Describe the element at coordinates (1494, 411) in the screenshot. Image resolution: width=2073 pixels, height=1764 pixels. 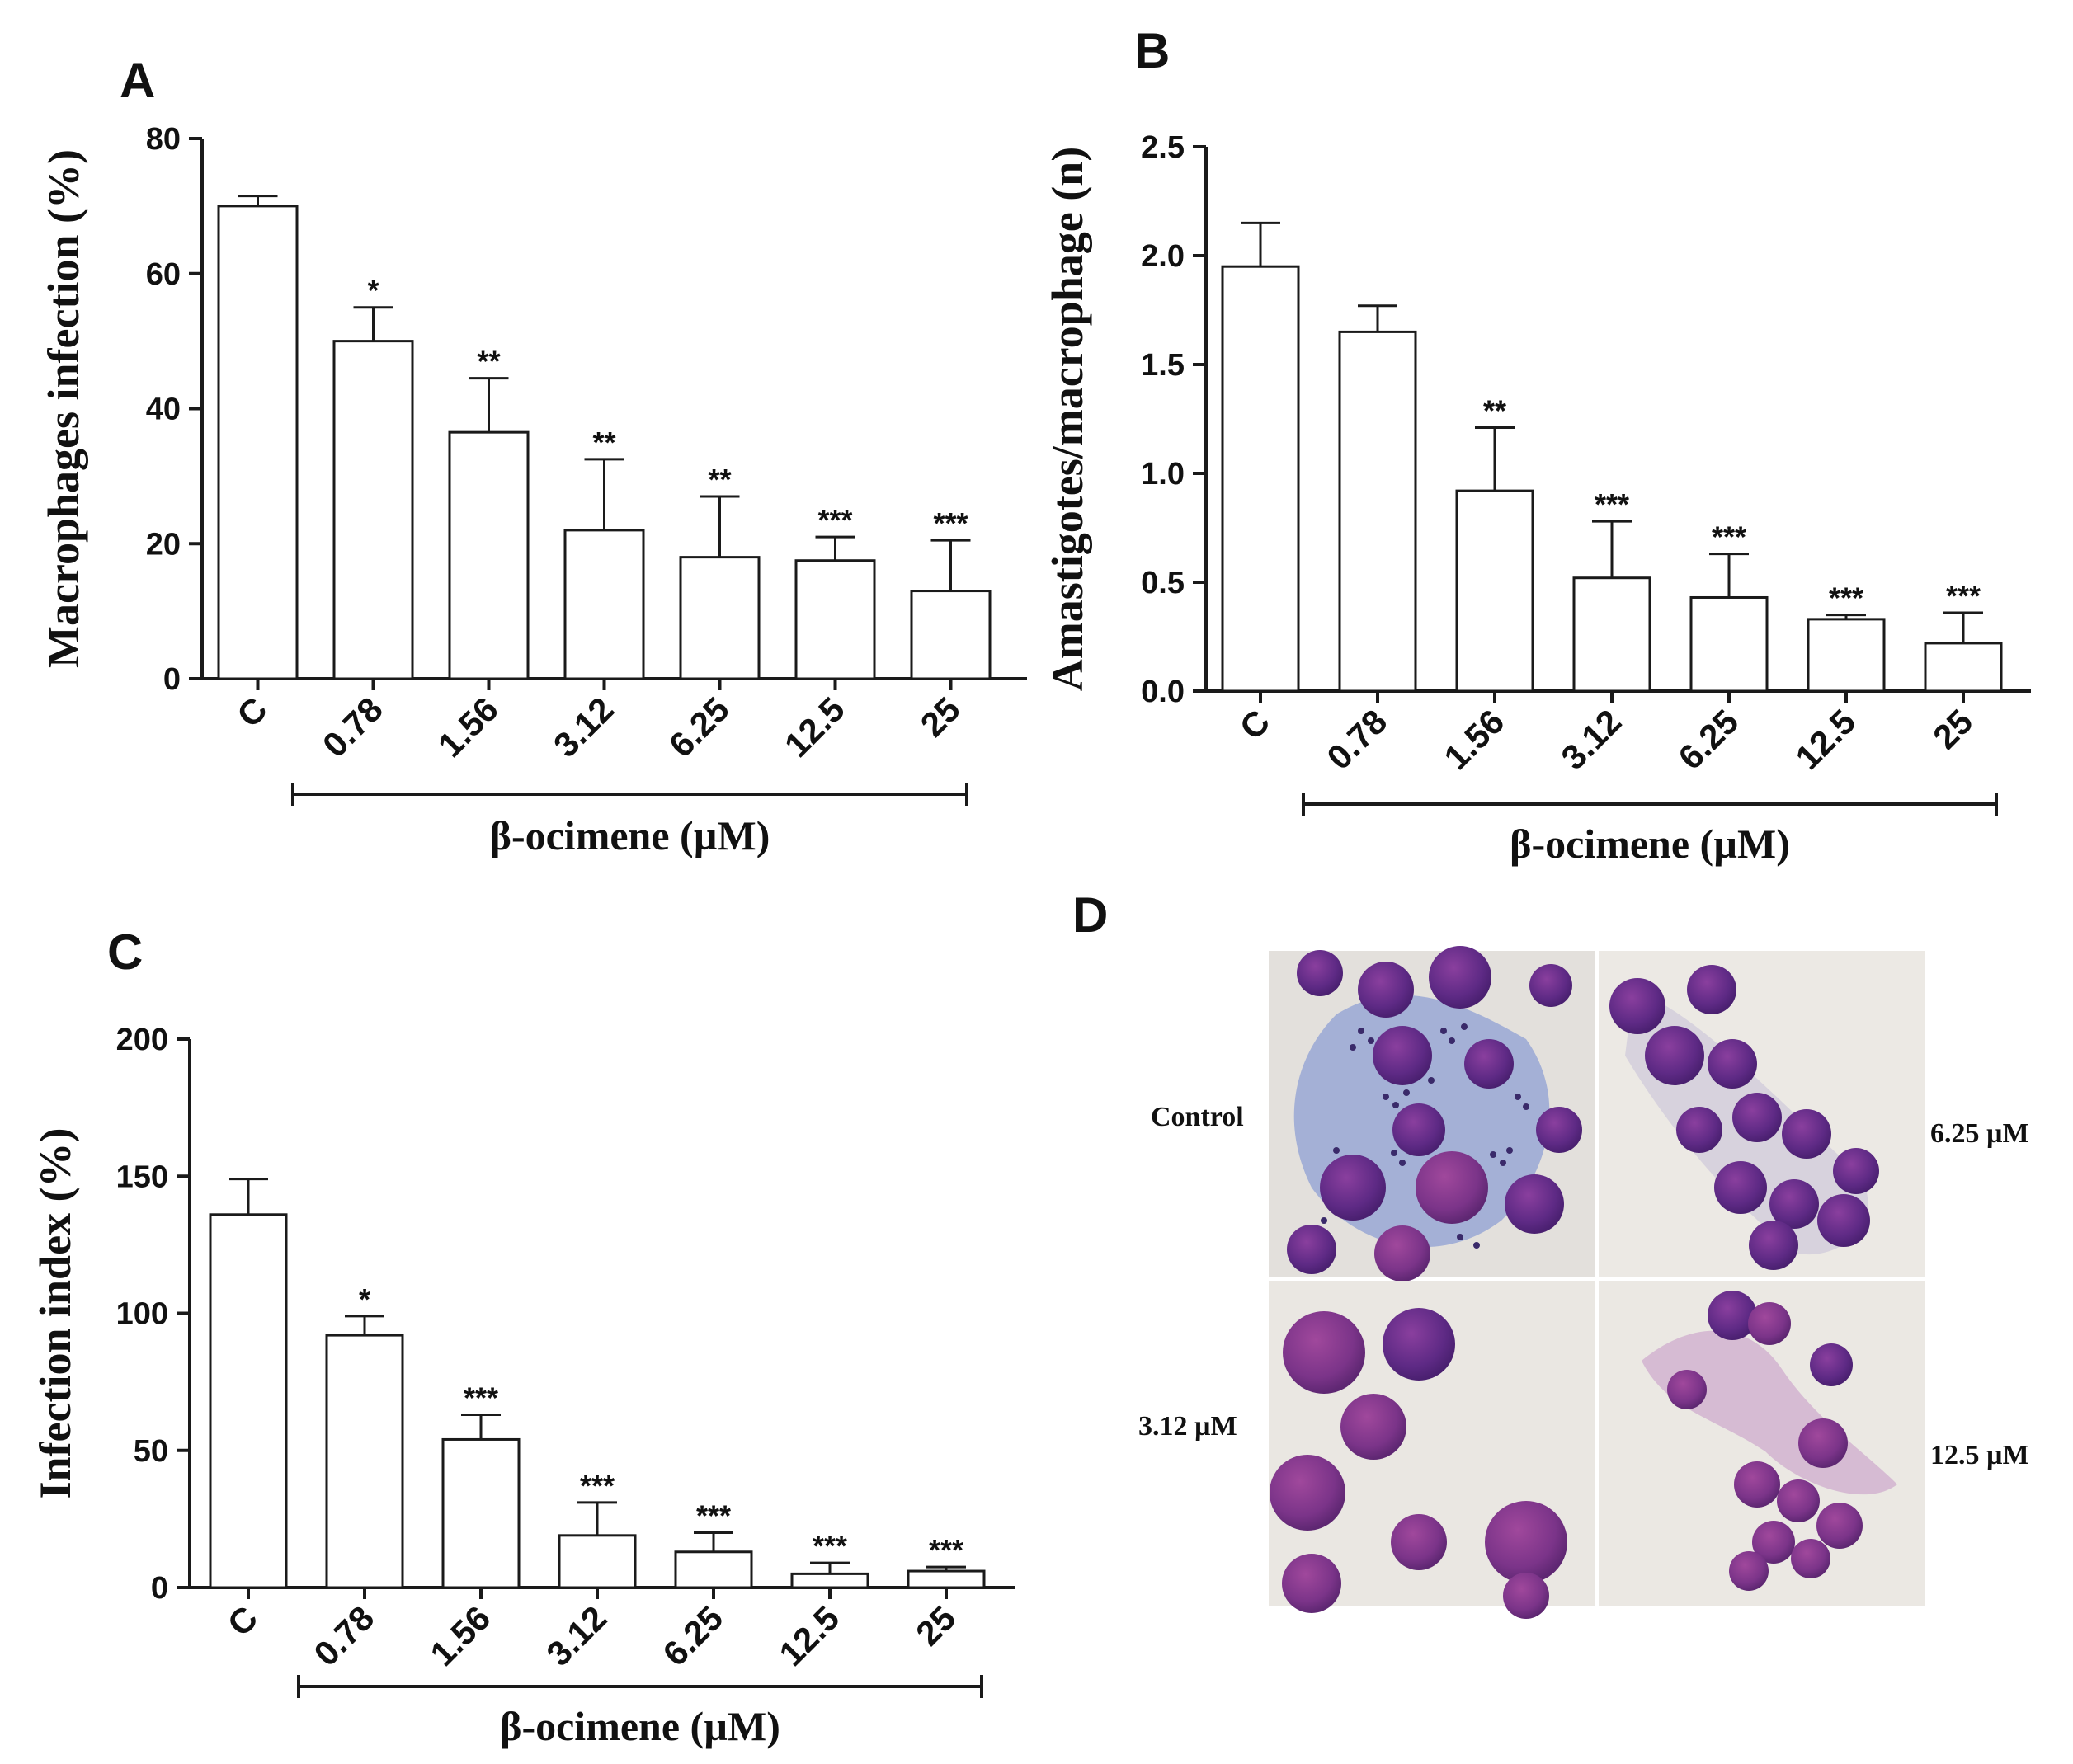
I see `significance-b-2: **` at that location.